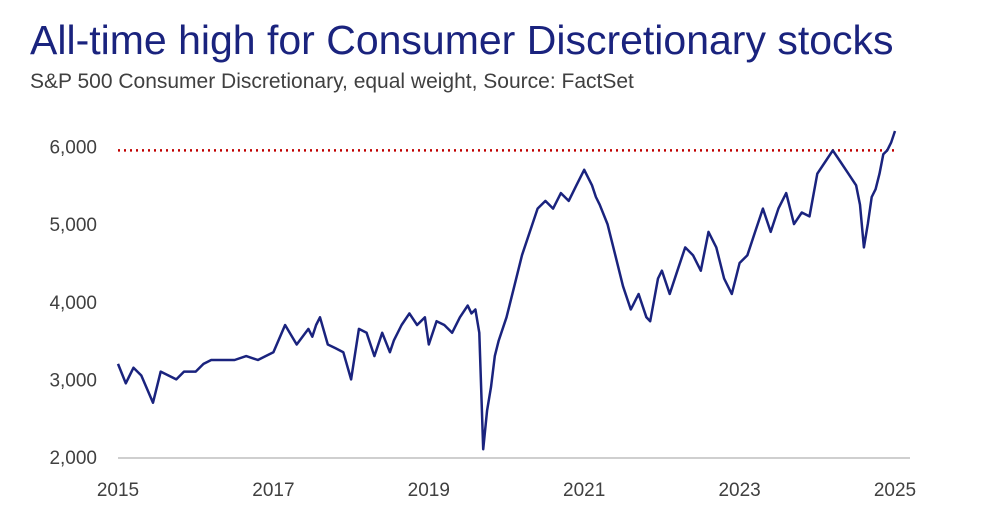 The height and width of the screenshot is (523, 1000). What do you see at coordinates (118, 490) in the screenshot?
I see `x-tick-label: 2015` at bounding box center [118, 490].